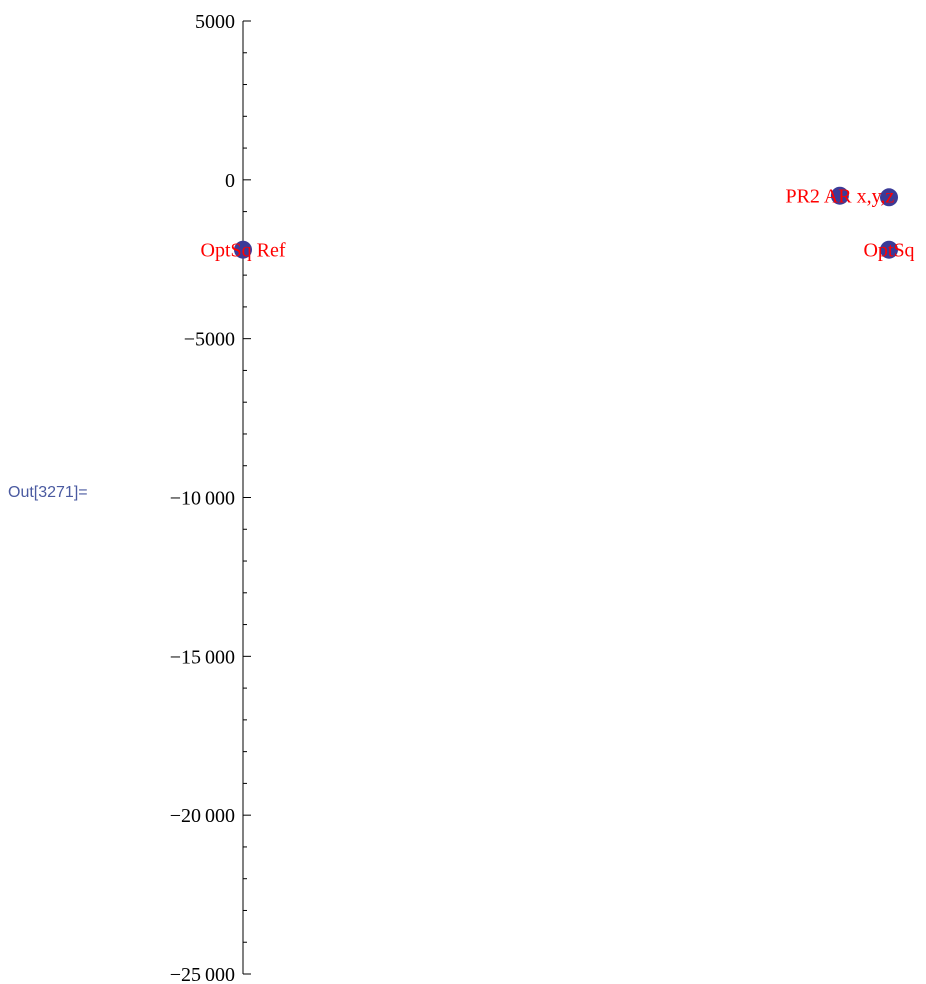 This screenshot has width=926, height=984. I want to click on point-label: OptSq, so click(888, 251).